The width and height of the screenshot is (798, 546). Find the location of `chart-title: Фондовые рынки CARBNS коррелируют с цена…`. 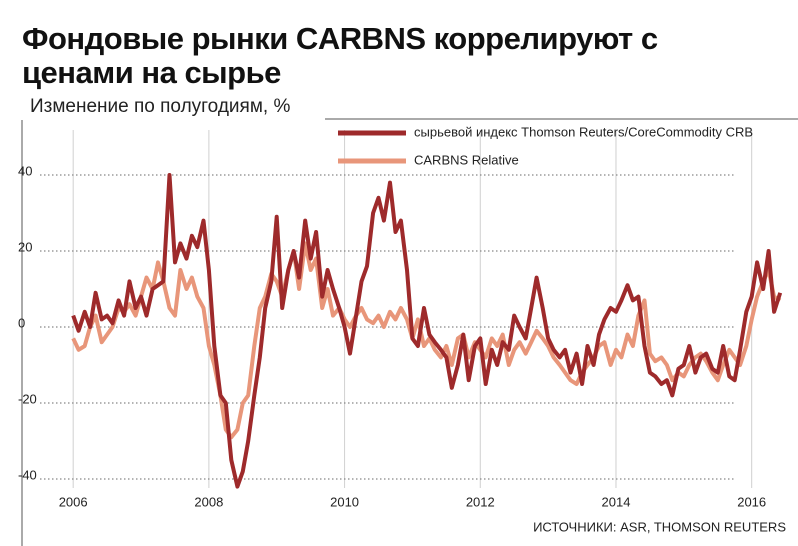

chart-title: Фондовые рынки CARBNS коррелируют с цена… is located at coordinates (340, 55).